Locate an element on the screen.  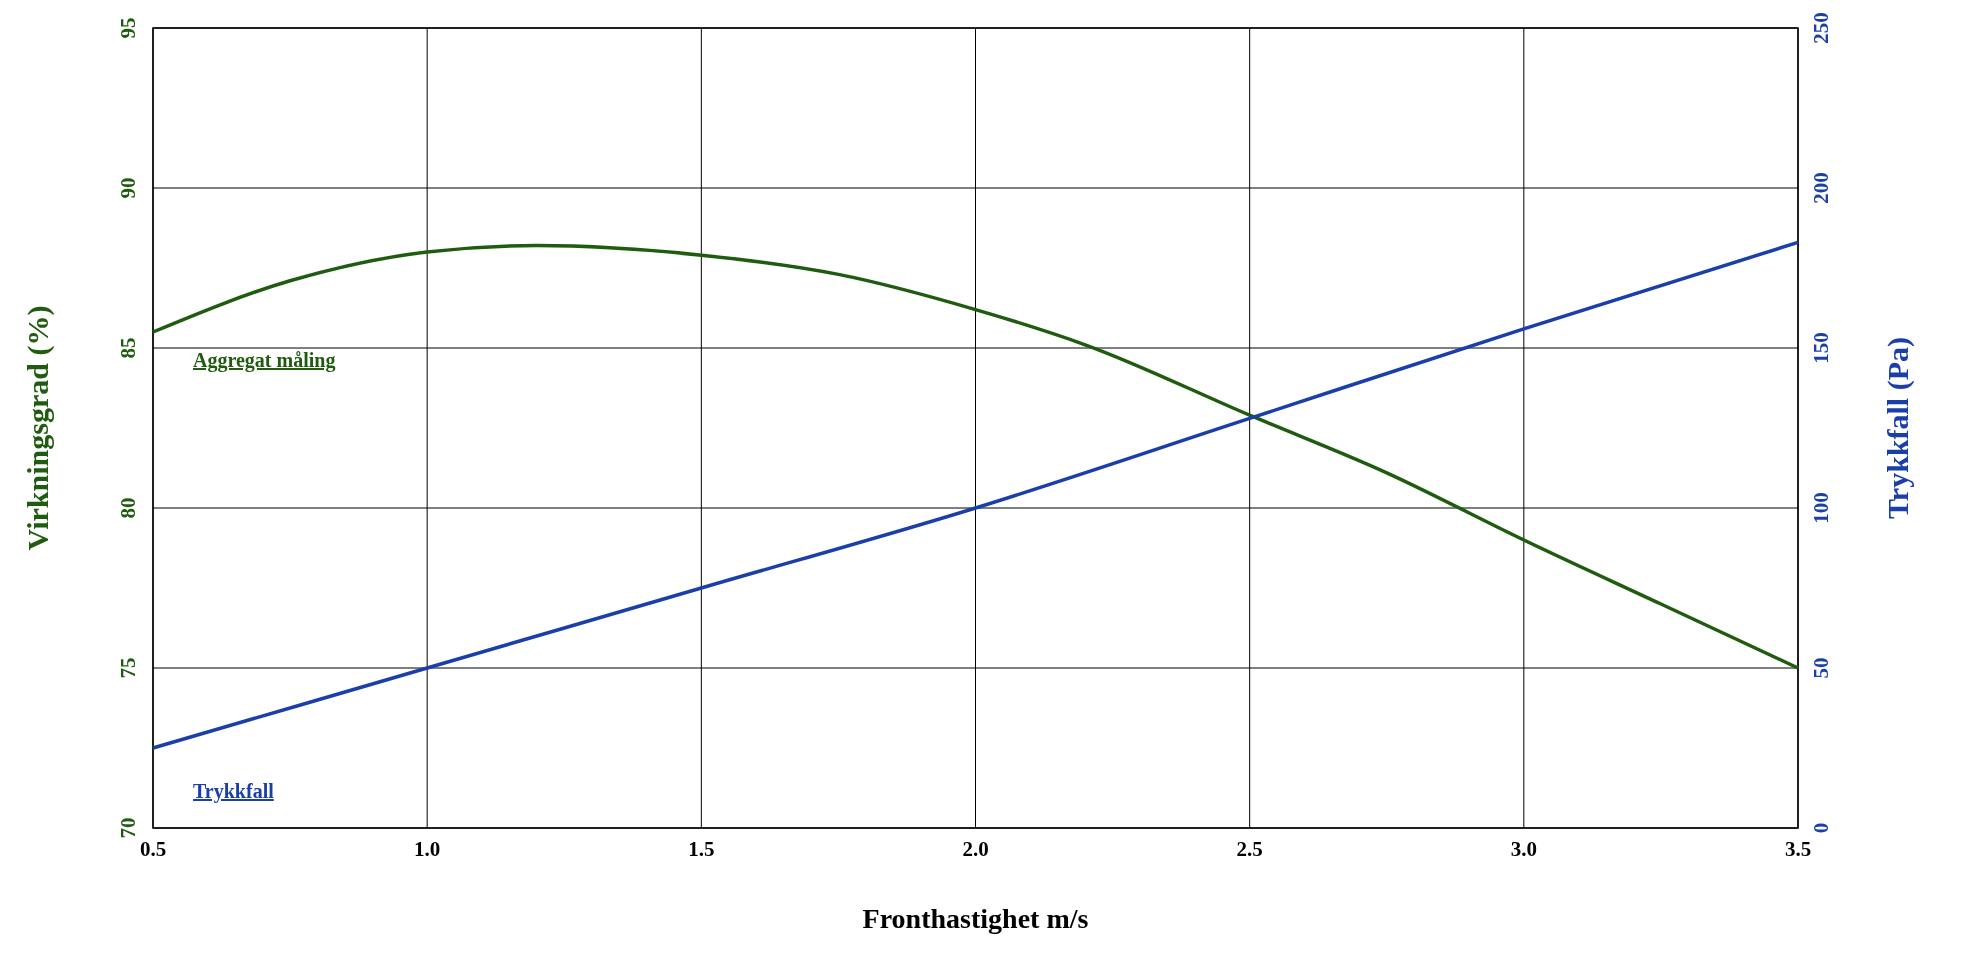
x-tick-label: 1.5 is located at coordinates (701, 849).